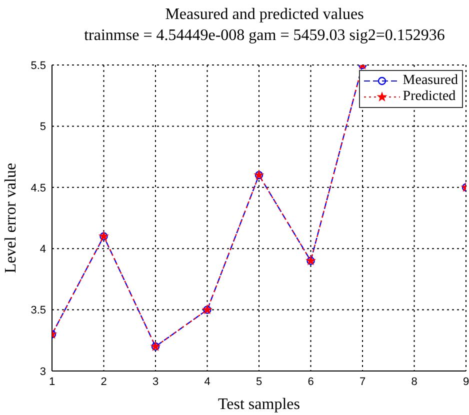  What do you see at coordinates (207, 382) in the screenshot?
I see `x-tick-label: 4` at bounding box center [207, 382].